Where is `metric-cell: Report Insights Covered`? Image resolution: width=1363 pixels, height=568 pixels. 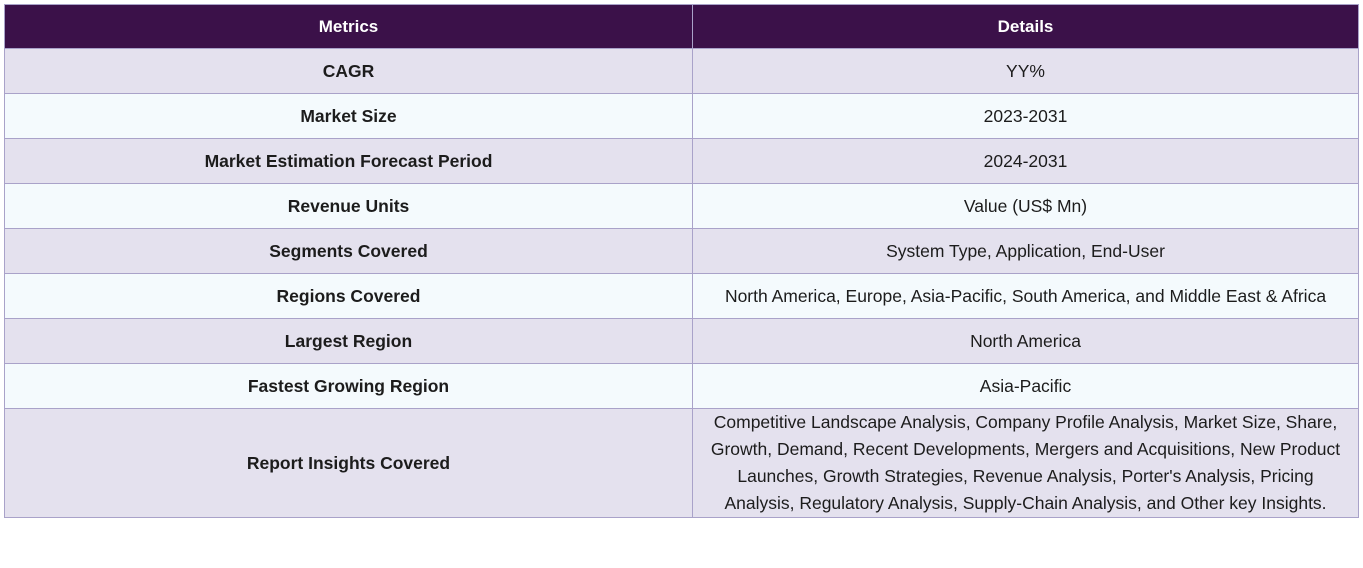 metric-cell: Report Insights Covered is located at coordinates (348, 463).